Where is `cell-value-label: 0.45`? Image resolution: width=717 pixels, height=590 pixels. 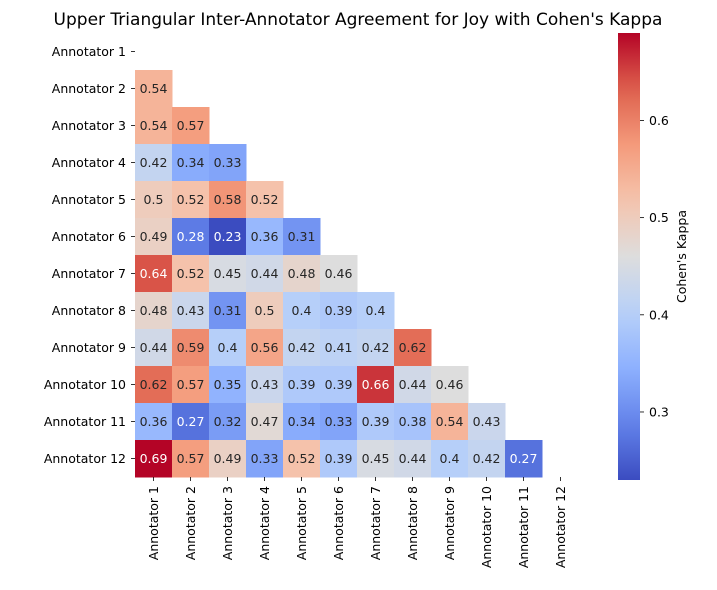 cell-value-label: 0.45 is located at coordinates (376, 458).